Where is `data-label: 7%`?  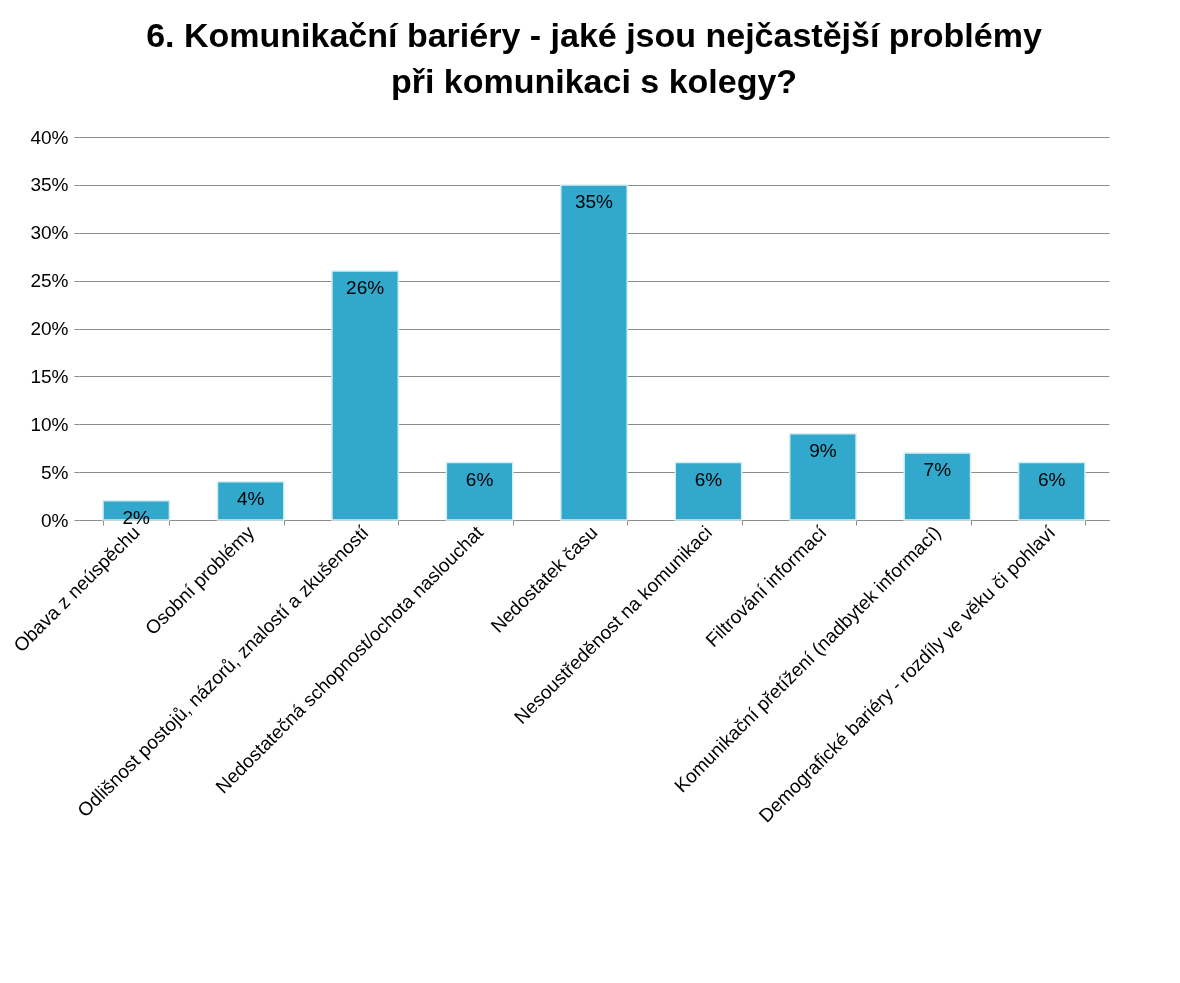
data-label: 7% is located at coordinates (937, 469).